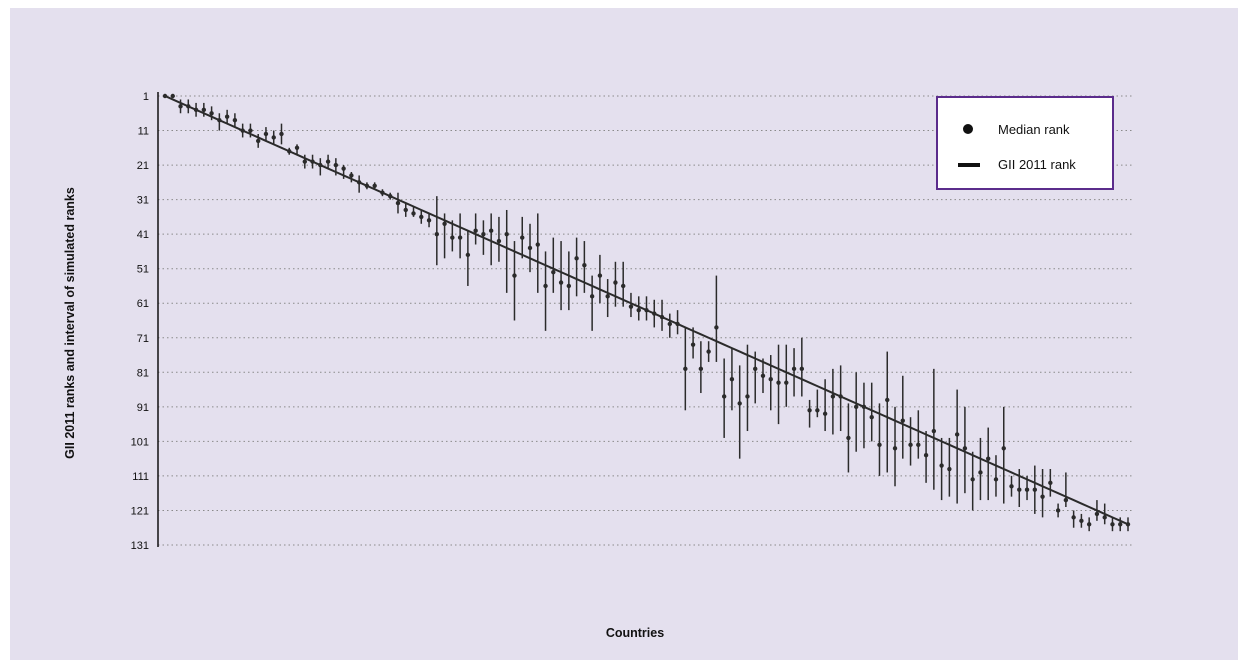 The image size is (1248, 669). Describe the element at coordinates (143, 166) in the screenshot. I see `y-tick-label: 21` at that location.